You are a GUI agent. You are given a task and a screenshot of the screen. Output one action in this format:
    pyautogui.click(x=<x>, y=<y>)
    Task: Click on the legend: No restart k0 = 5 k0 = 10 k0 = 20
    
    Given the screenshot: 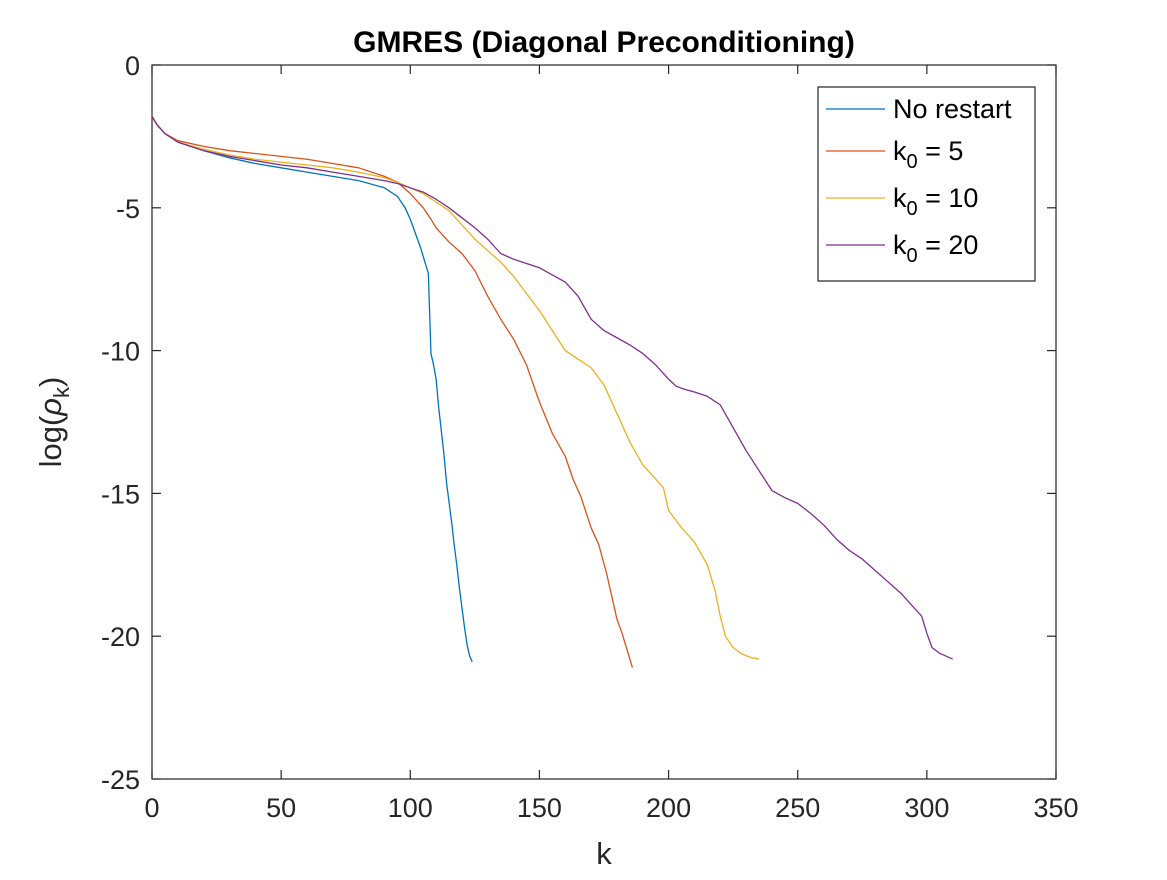 What is the action you would take?
    pyautogui.click(x=926, y=184)
    